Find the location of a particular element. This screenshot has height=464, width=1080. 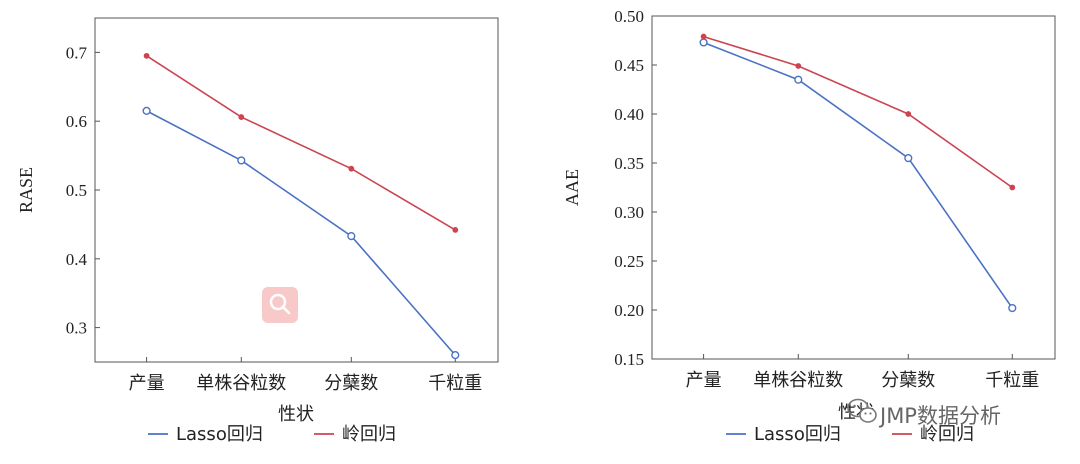

y-tick-label: 0.50 is located at coordinates (629, 16).